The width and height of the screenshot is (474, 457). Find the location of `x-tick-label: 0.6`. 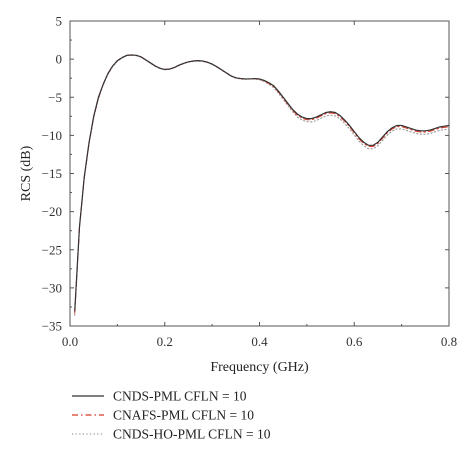

x-tick-label: 0.6 is located at coordinates (354, 341).